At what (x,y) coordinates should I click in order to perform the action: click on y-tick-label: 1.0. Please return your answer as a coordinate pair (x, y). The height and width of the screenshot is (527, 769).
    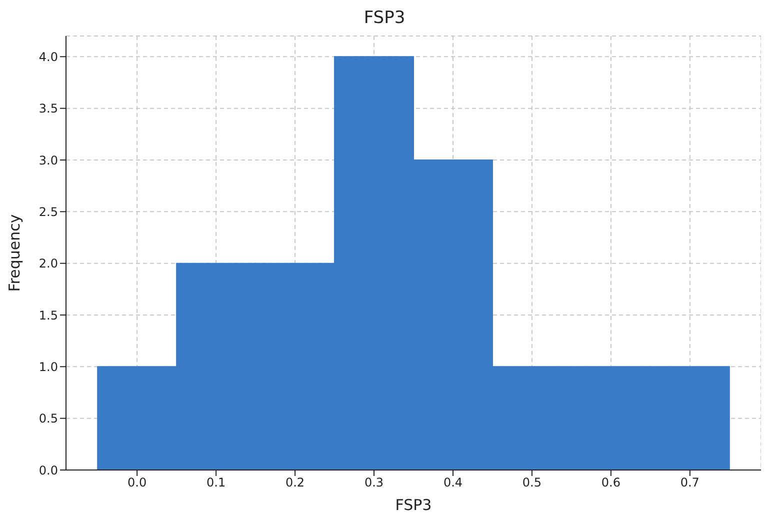
    Looking at the image, I should click on (48, 367).